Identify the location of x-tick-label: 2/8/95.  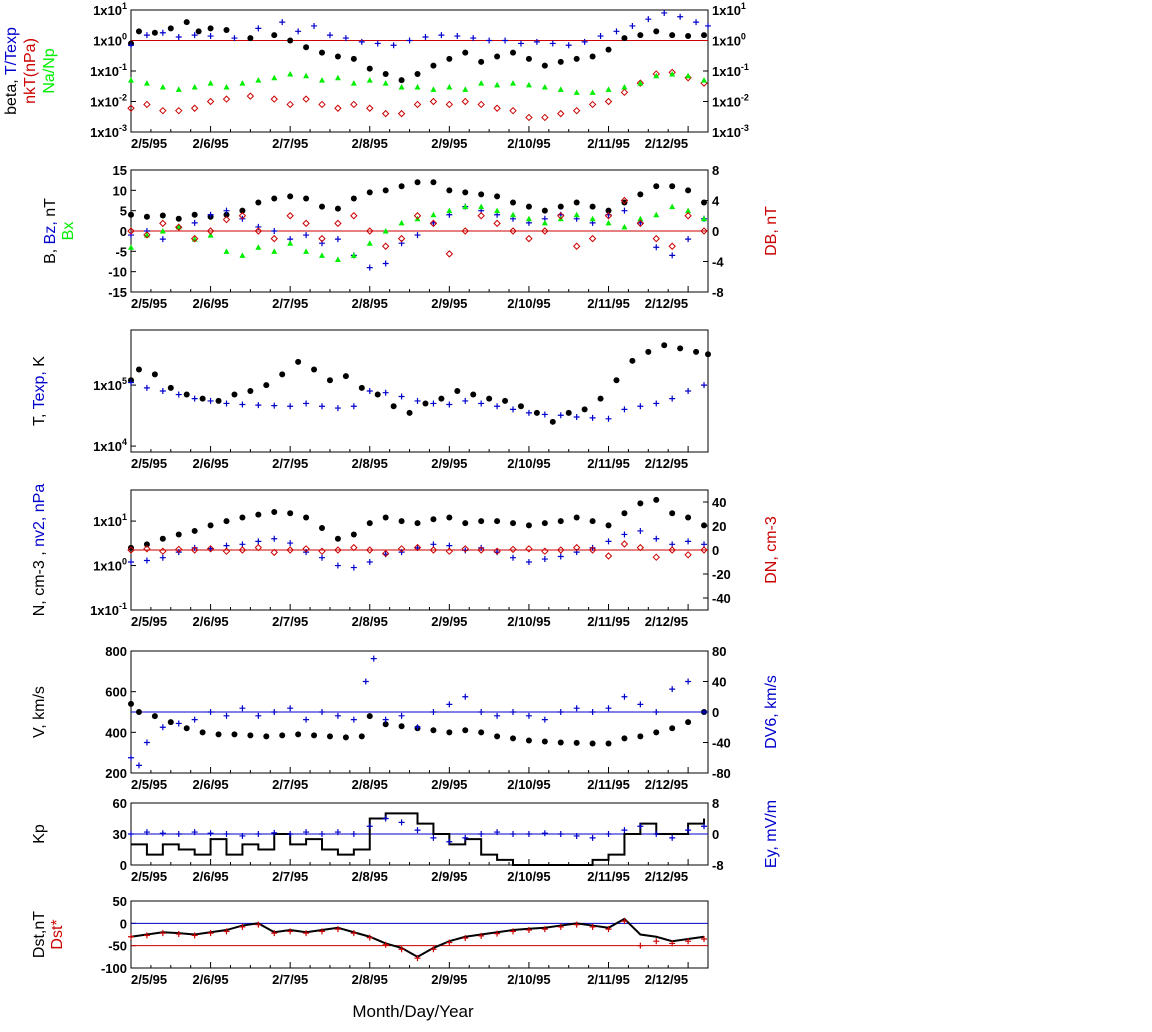
(370, 463).